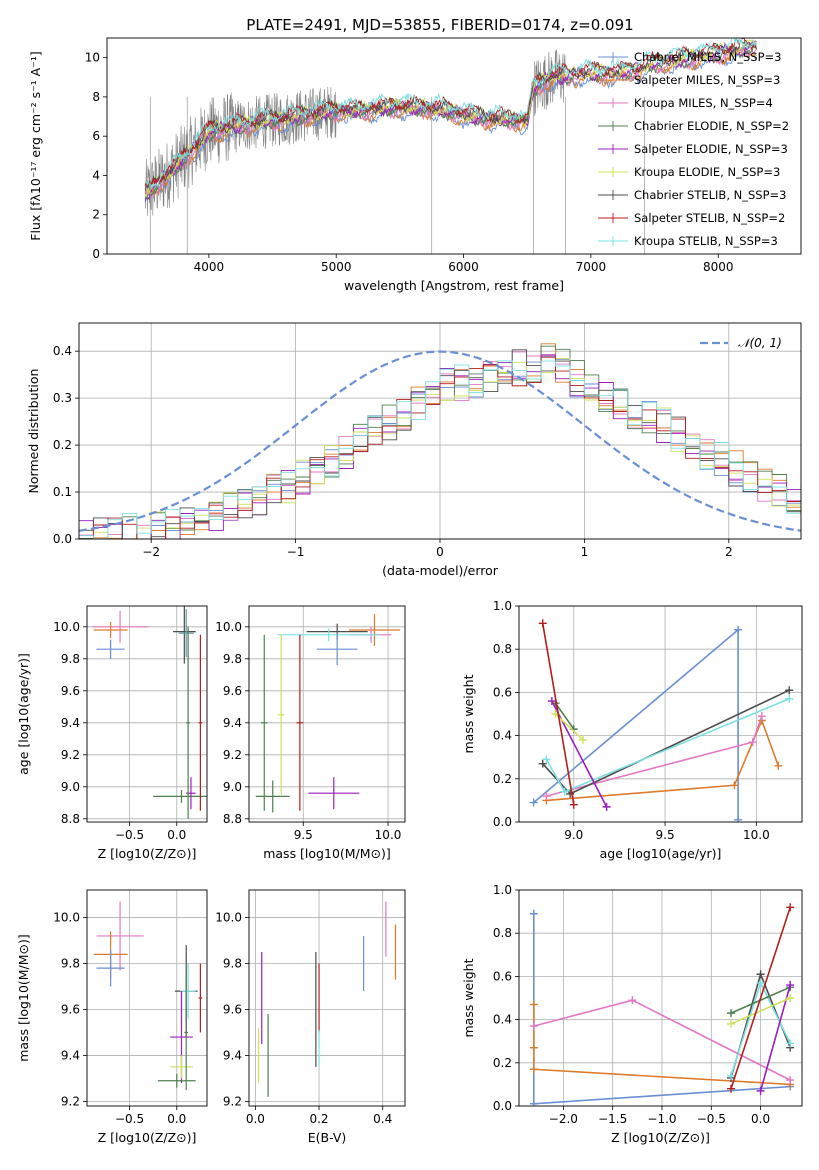  Describe the element at coordinates (661, 1119) in the screenshot. I see `x-tick-label: −1.0` at that location.